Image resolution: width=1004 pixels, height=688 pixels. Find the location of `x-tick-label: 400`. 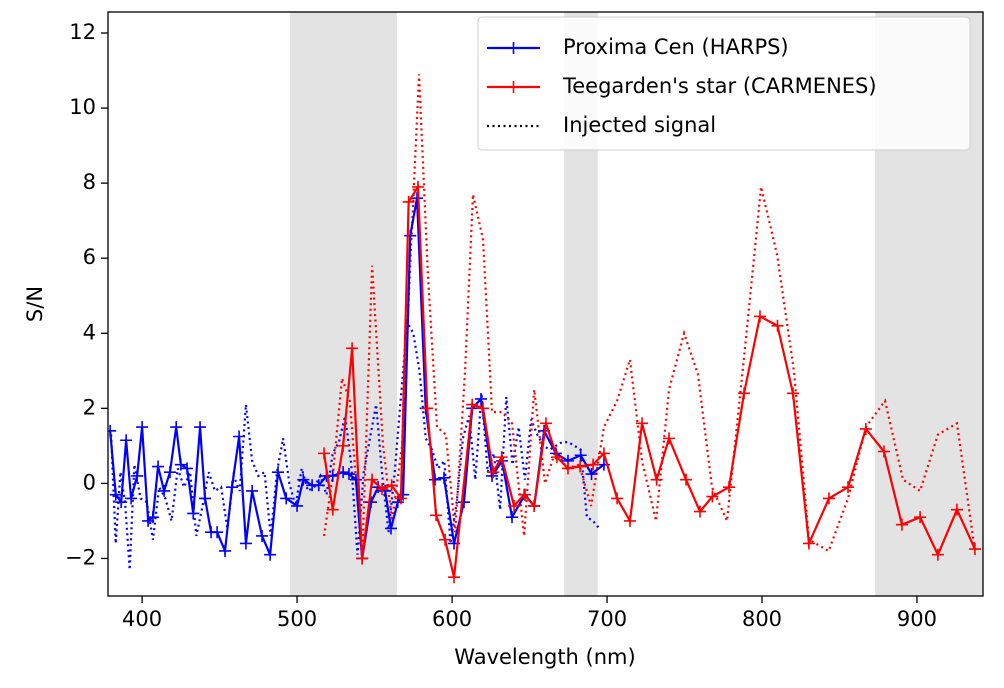

x-tick-label: 400 is located at coordinates (142, 619).